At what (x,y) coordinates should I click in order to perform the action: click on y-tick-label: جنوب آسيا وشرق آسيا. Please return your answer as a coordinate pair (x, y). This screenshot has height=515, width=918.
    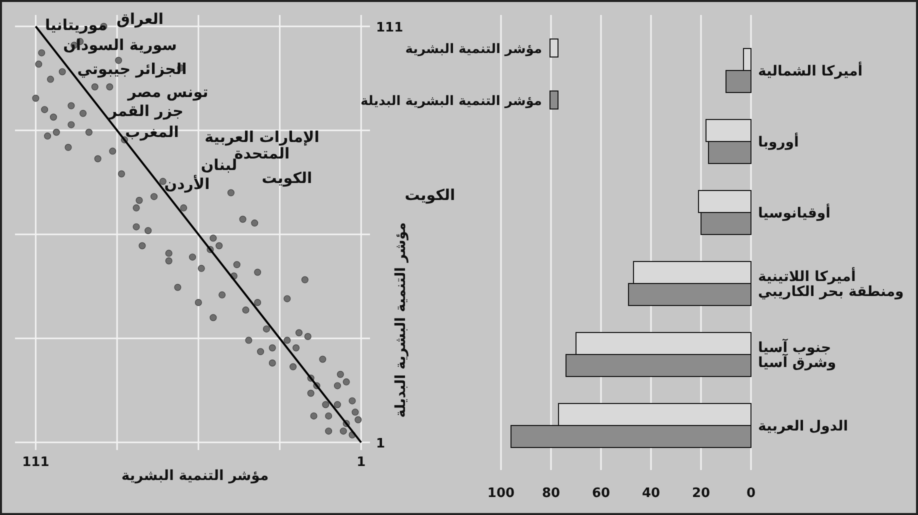
    Looking at the image, I should click on (797, 355).